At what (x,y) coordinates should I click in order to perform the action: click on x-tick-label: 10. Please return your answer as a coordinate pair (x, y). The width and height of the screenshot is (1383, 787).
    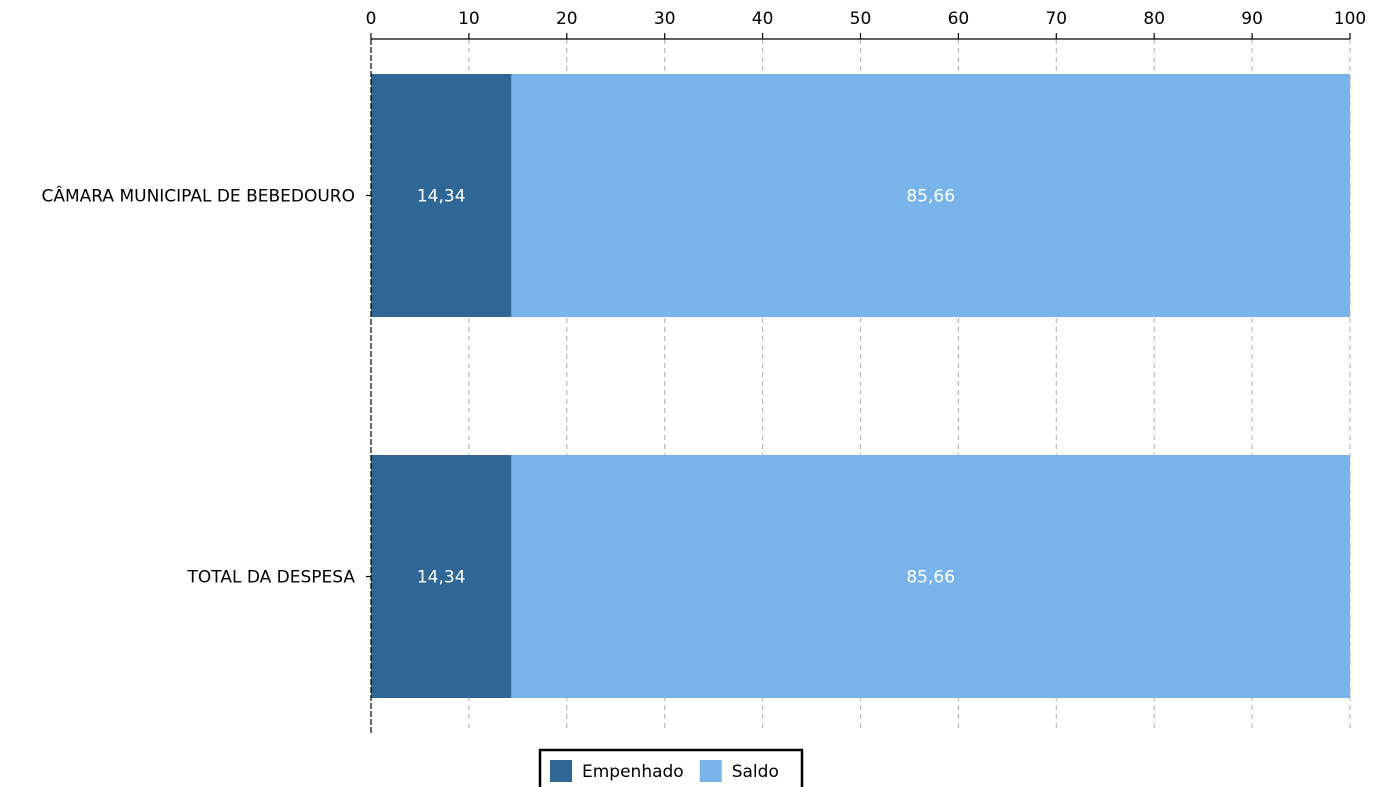
    Looking at the image, I should click on (469, 19).